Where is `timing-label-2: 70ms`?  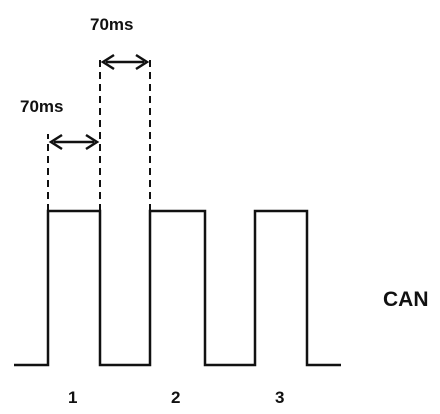
timing-label-2: 70ms is located at coordinates (111, 24).